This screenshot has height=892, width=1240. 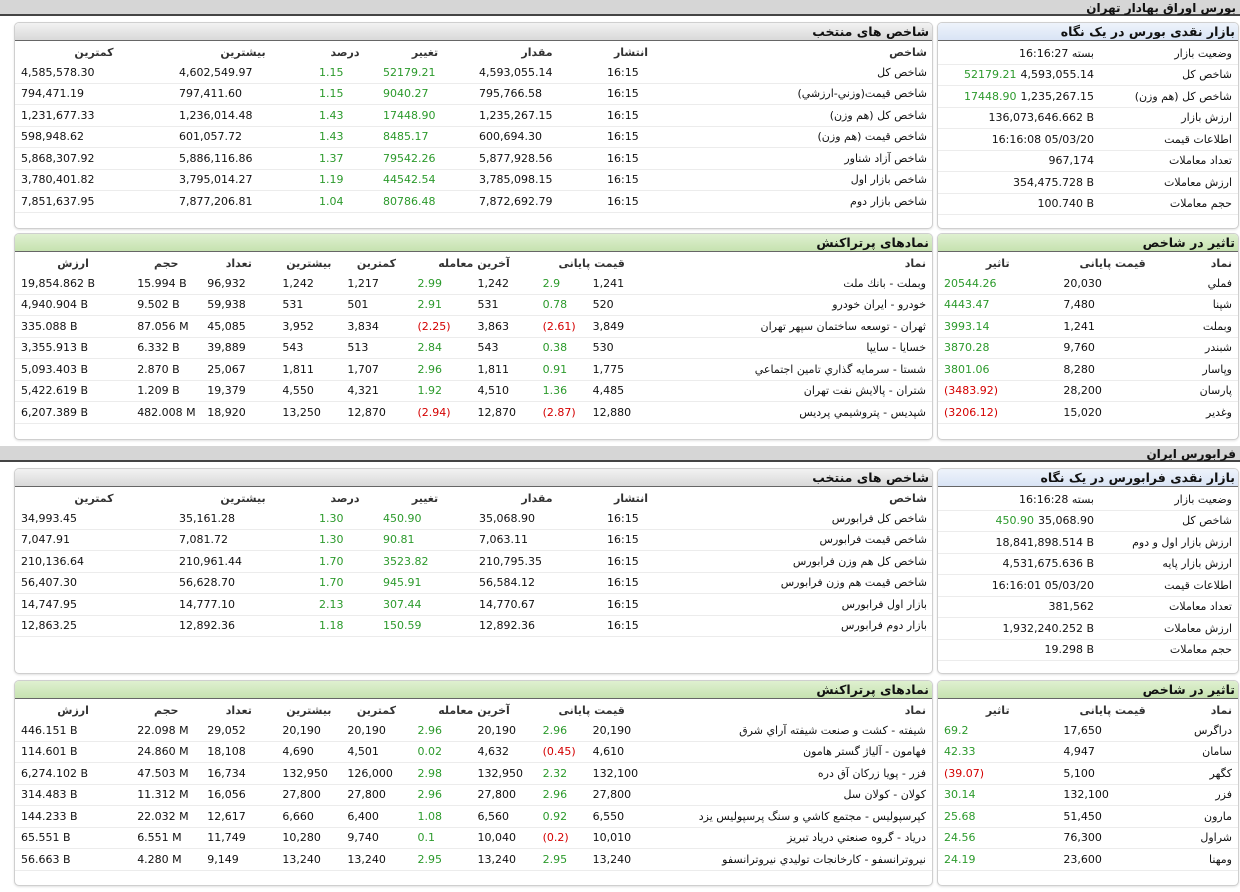 I want to click on glance-value-cell: بسته 16:16:28, so click(x=1019, y=500).